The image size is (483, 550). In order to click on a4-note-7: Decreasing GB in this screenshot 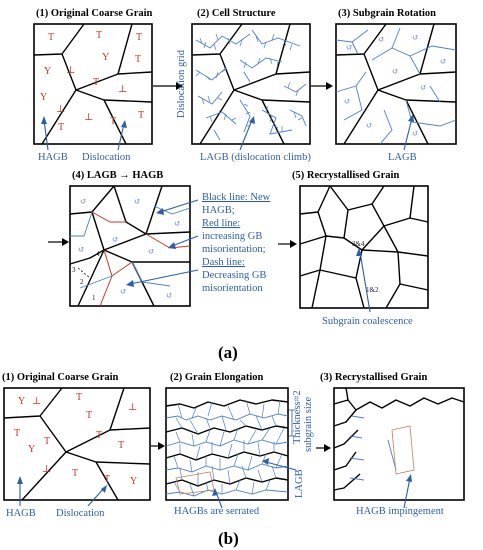, I will do `click(234, 275)`.